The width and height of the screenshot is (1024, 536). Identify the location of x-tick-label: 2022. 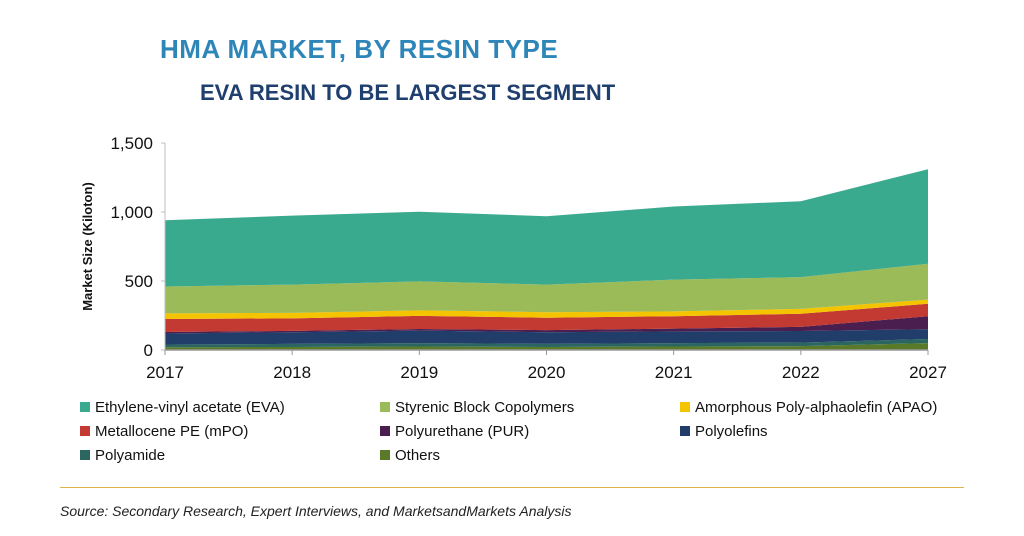
(801, 372).